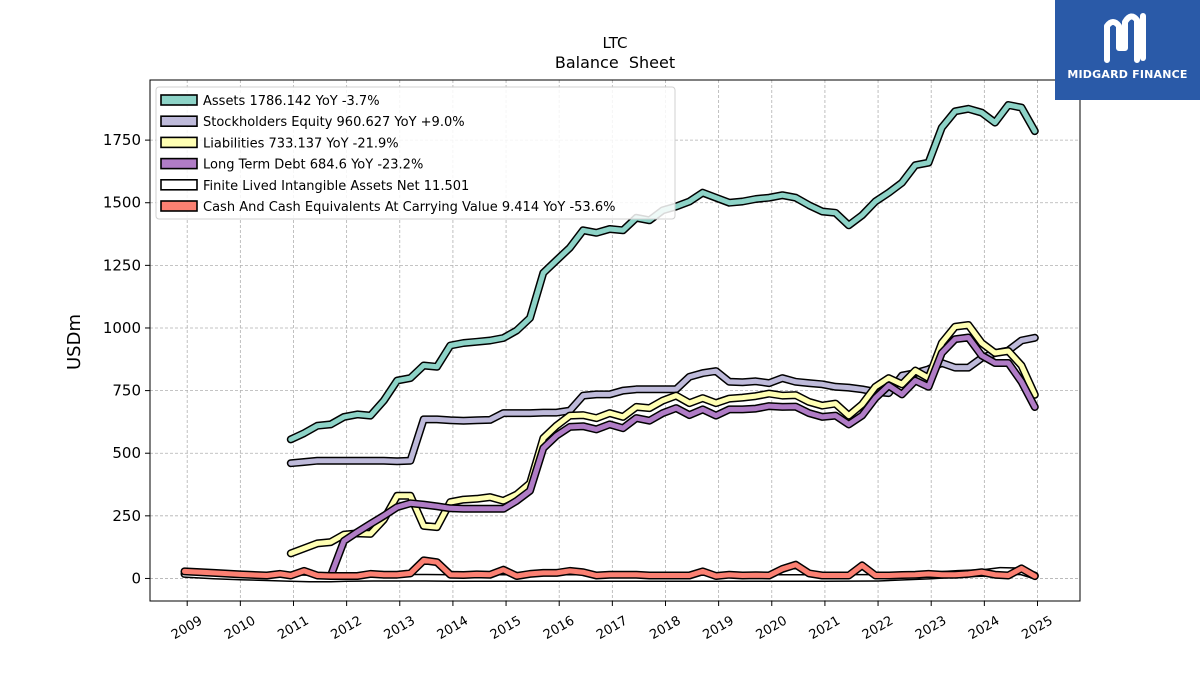  Describe the element at coordinates (346, 628) in the screenshot. I see `x-tick-label: 2012` at that location.